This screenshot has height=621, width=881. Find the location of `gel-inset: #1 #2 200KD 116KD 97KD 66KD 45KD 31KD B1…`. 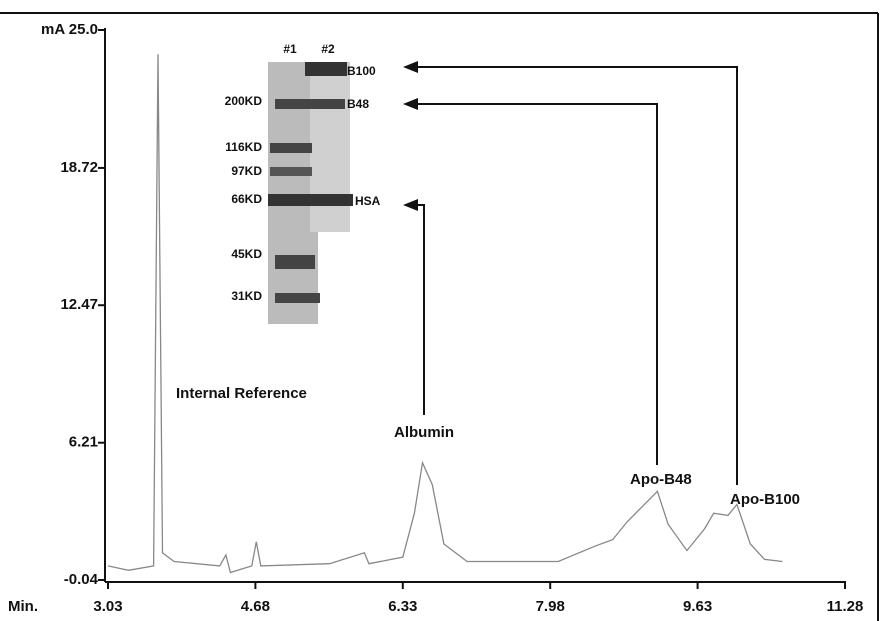

gel-inset: #1 #2 200KD 116KD 97KD 66KD 45KD 31KD B1… is located at coordinates (303, 183).